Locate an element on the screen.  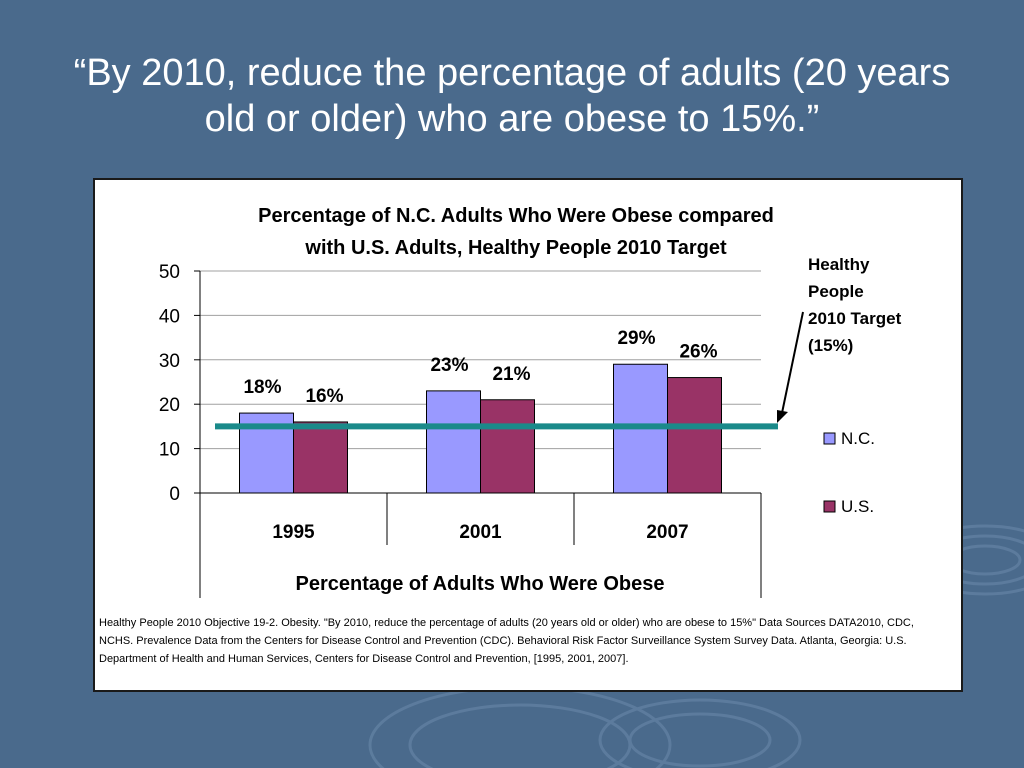
legend-swatch-us is located at coordinates (829, 506).